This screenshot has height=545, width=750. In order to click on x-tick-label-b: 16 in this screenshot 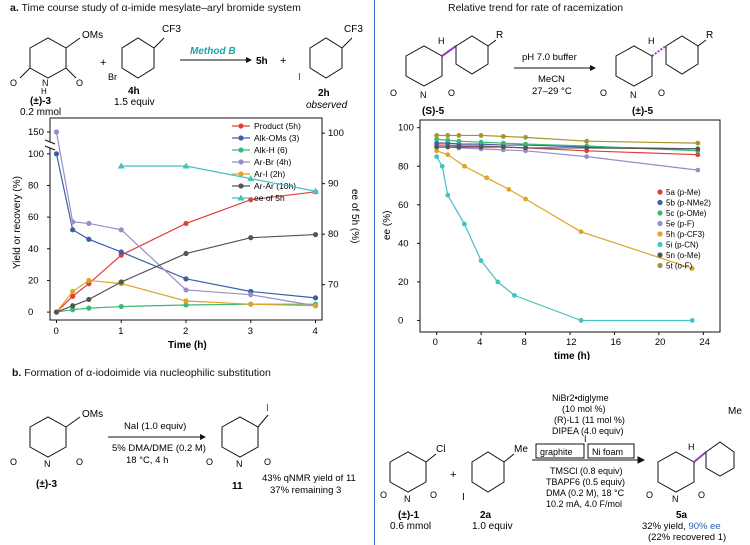, I will do `click(615, 342)`.